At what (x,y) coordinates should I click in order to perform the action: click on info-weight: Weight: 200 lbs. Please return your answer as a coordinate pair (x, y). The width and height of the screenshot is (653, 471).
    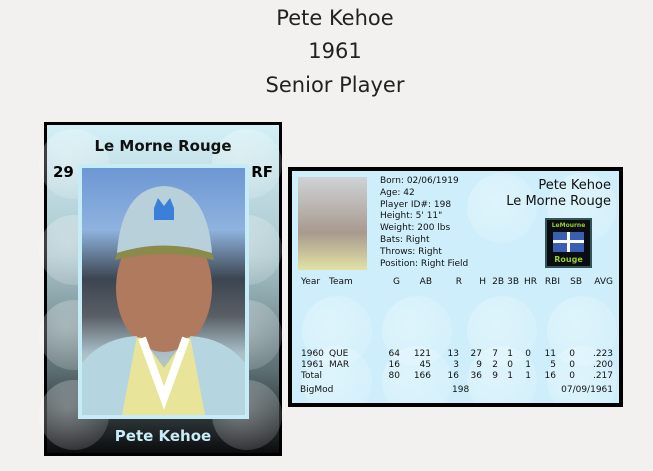
    Looking at the image, I should click on (415, 228).